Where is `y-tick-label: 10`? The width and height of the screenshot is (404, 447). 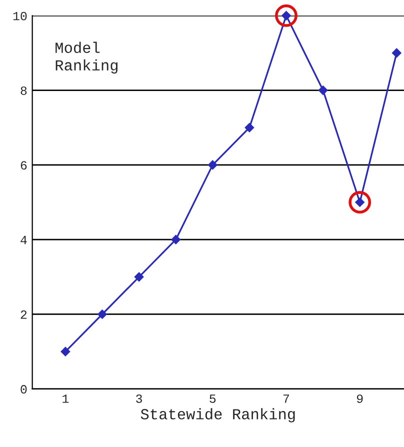
y-tick-label: 10 is located at coordinates (20, 16).